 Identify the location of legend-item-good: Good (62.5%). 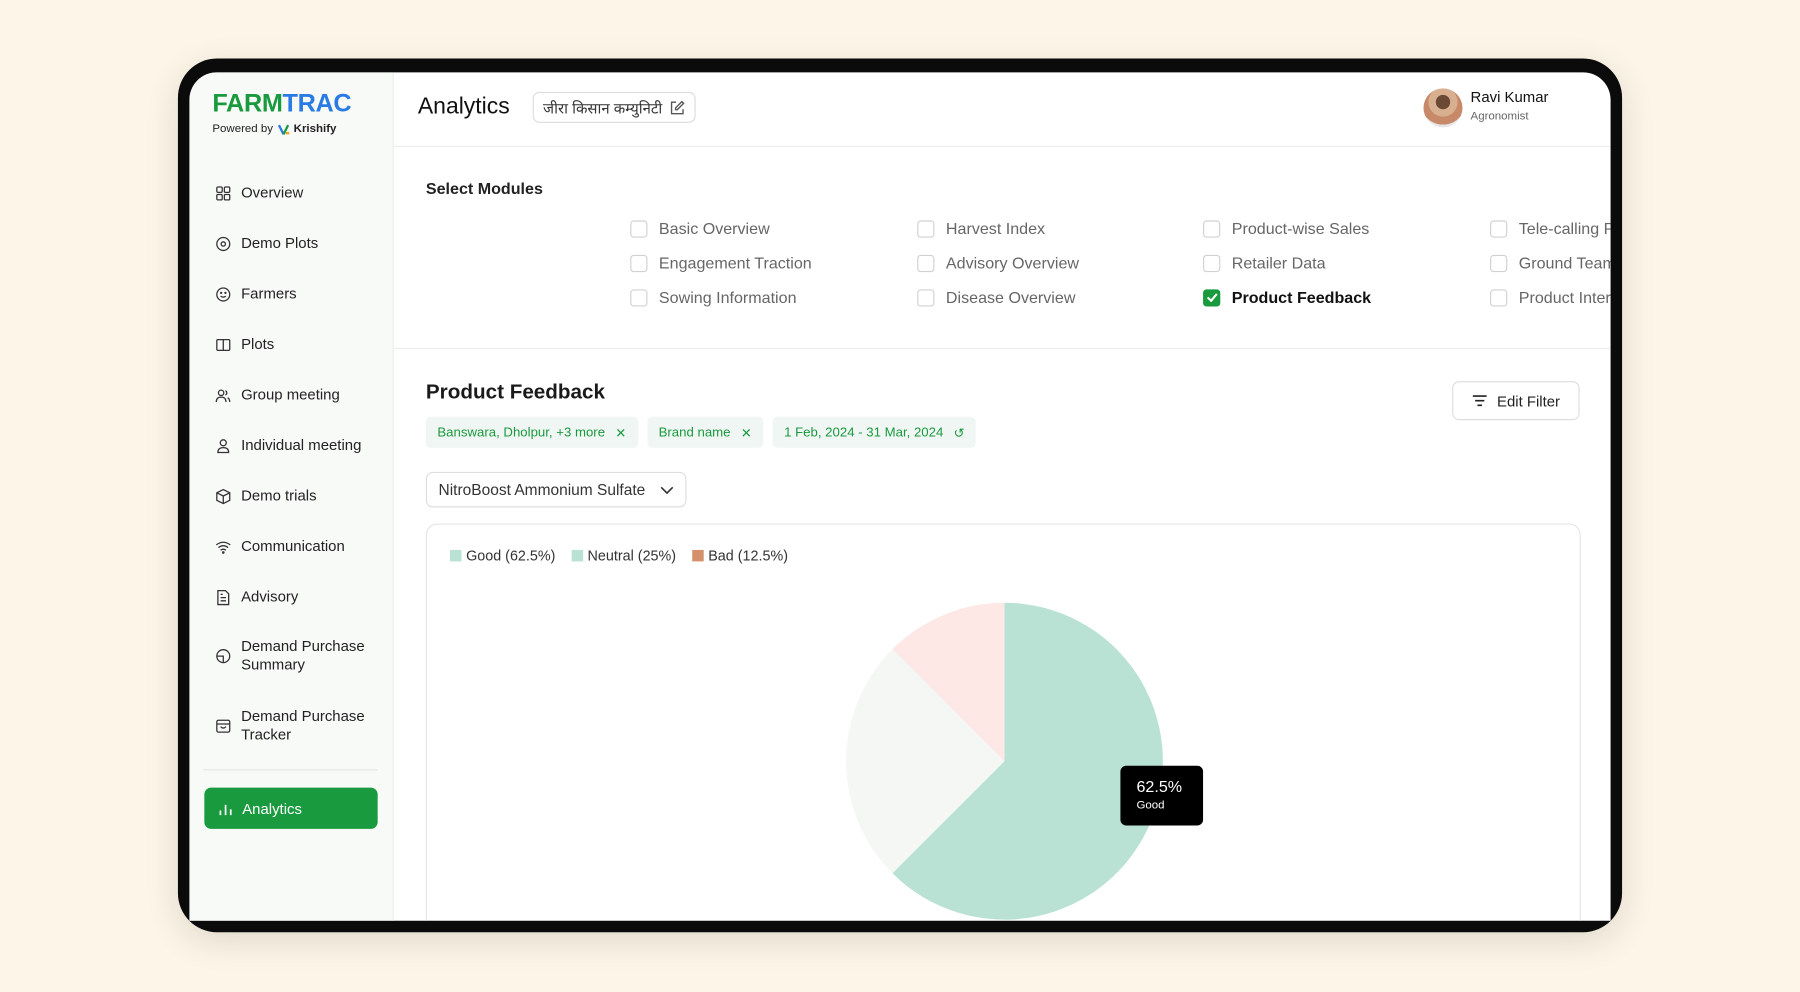
(502, 556).